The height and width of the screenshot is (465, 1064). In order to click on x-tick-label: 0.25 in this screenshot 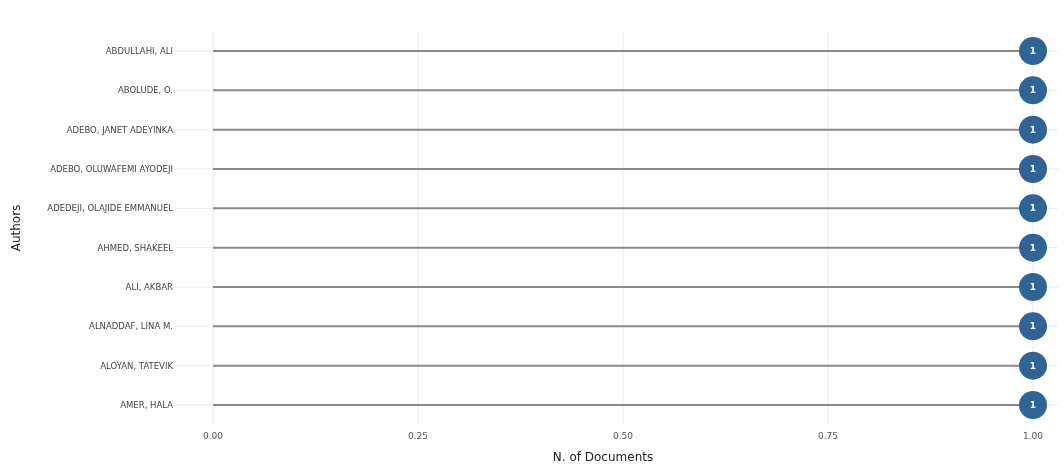, I will do `click(418, 436)`.